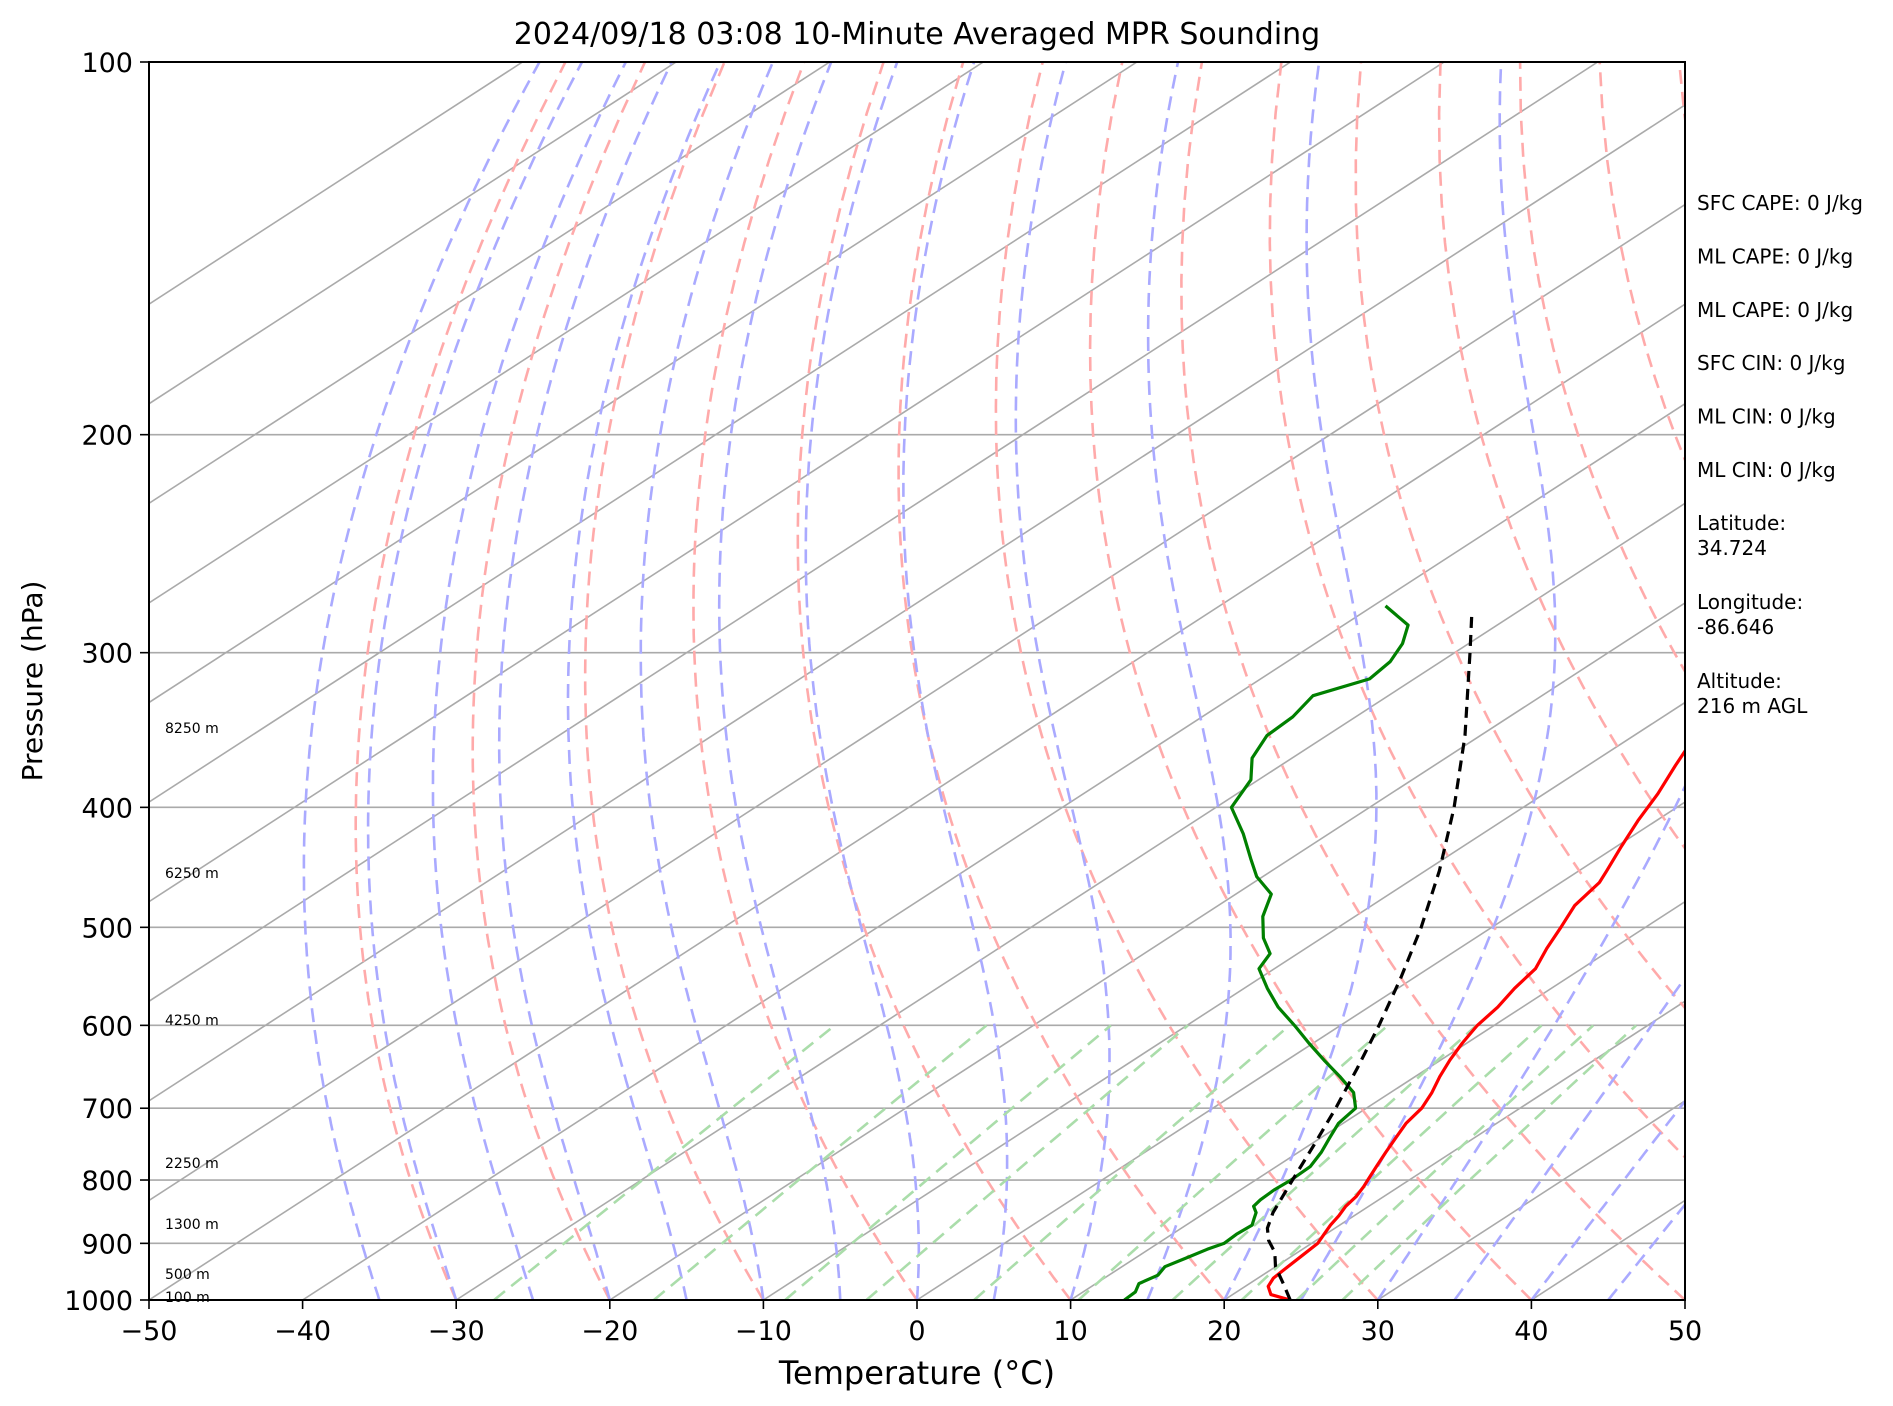  I want to click on dewpoint-profile-line, so click(1266, 952).